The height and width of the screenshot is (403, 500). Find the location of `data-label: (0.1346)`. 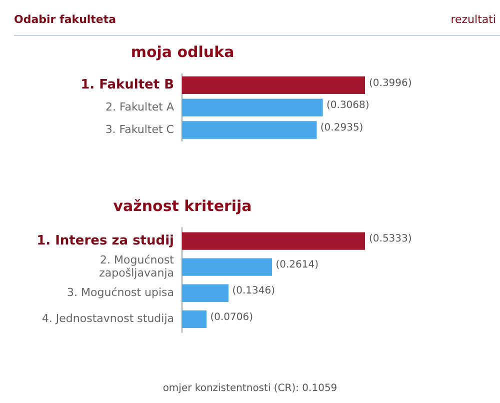

data-label: (0.1346) is located at coordinates (254, 291).